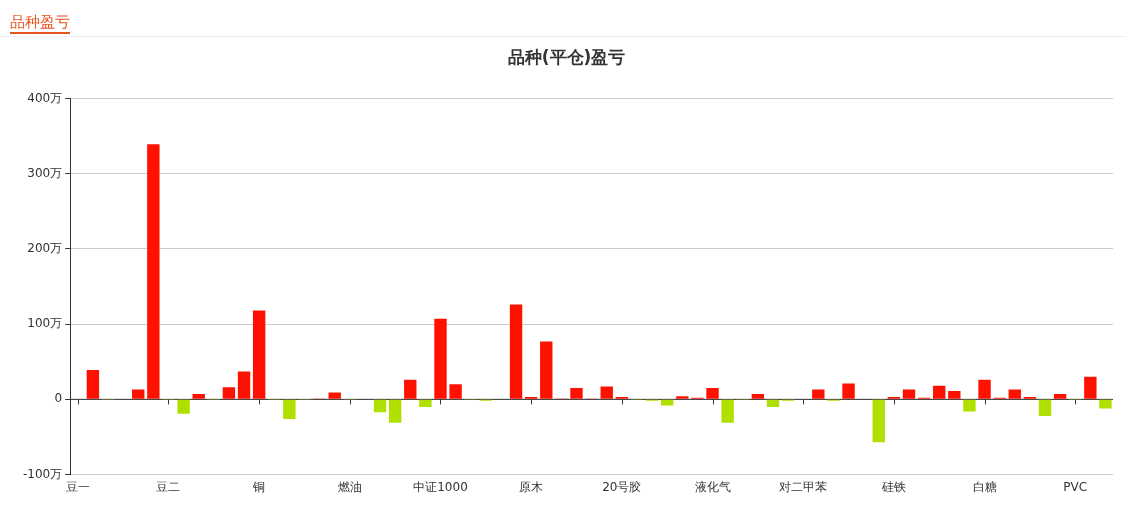  I want to click on x-tick-label: 20号胶, so click(622, 486).